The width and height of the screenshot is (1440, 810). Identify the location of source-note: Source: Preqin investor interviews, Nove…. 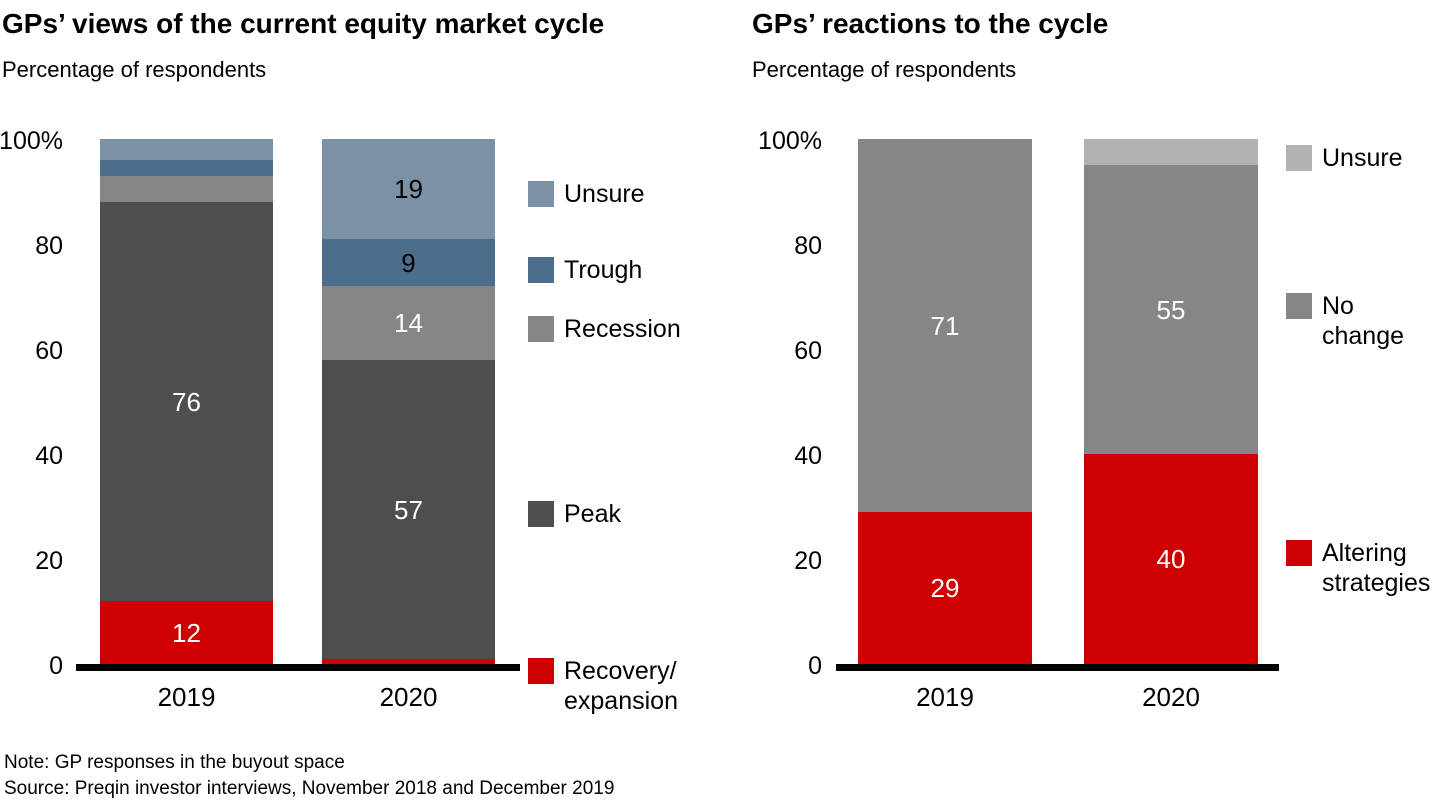
(309, 788).